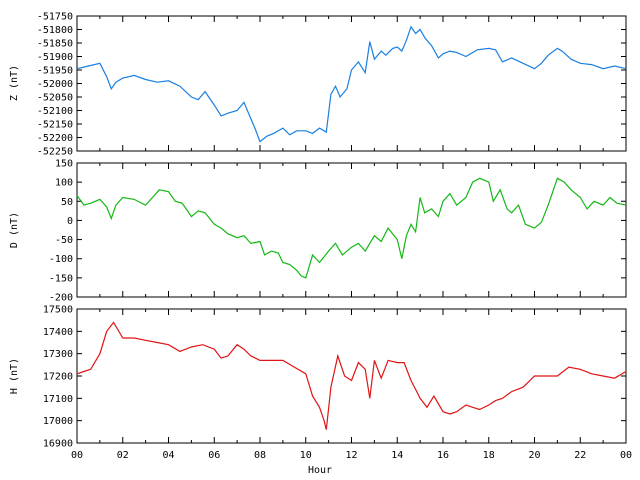 The height and width of the screenshot is (480, 640). I want to click on panel-d-ytick-label: -200, so click(61, 298).